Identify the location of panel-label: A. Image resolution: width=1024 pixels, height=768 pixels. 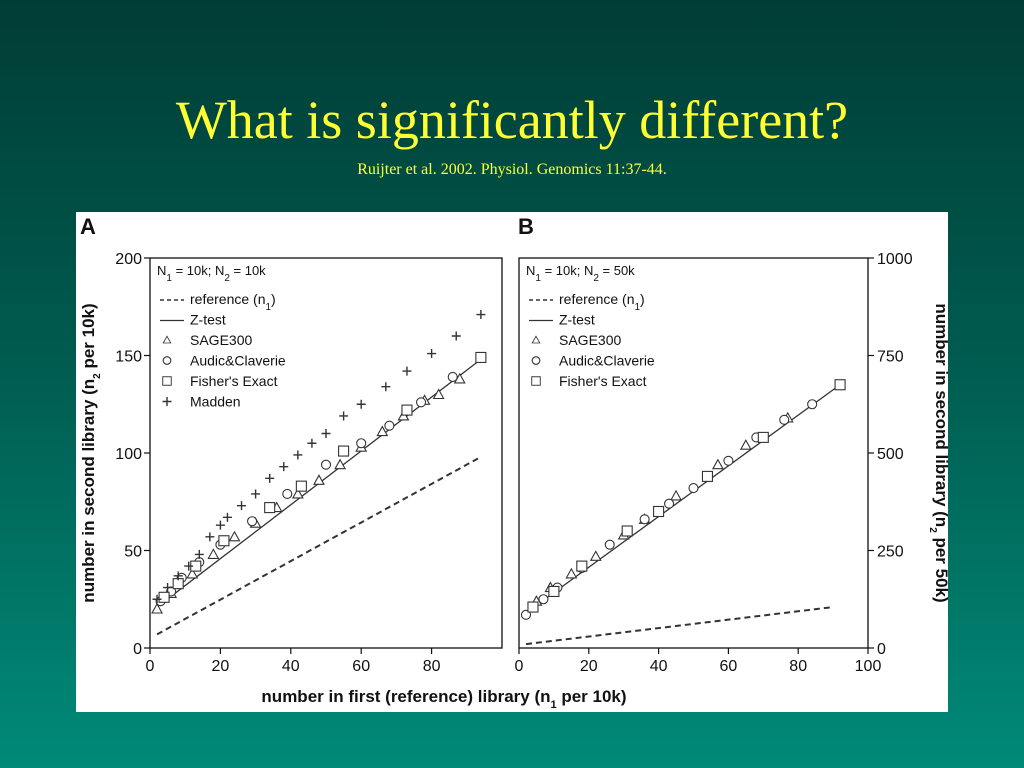
(88, 226).